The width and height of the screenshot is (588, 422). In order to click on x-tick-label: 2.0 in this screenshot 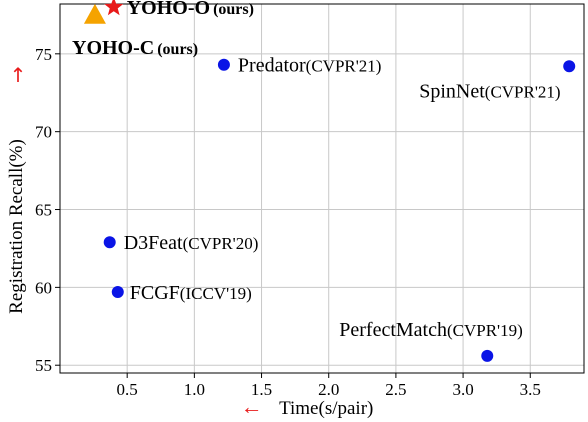, I will do `click(328, 389)`.